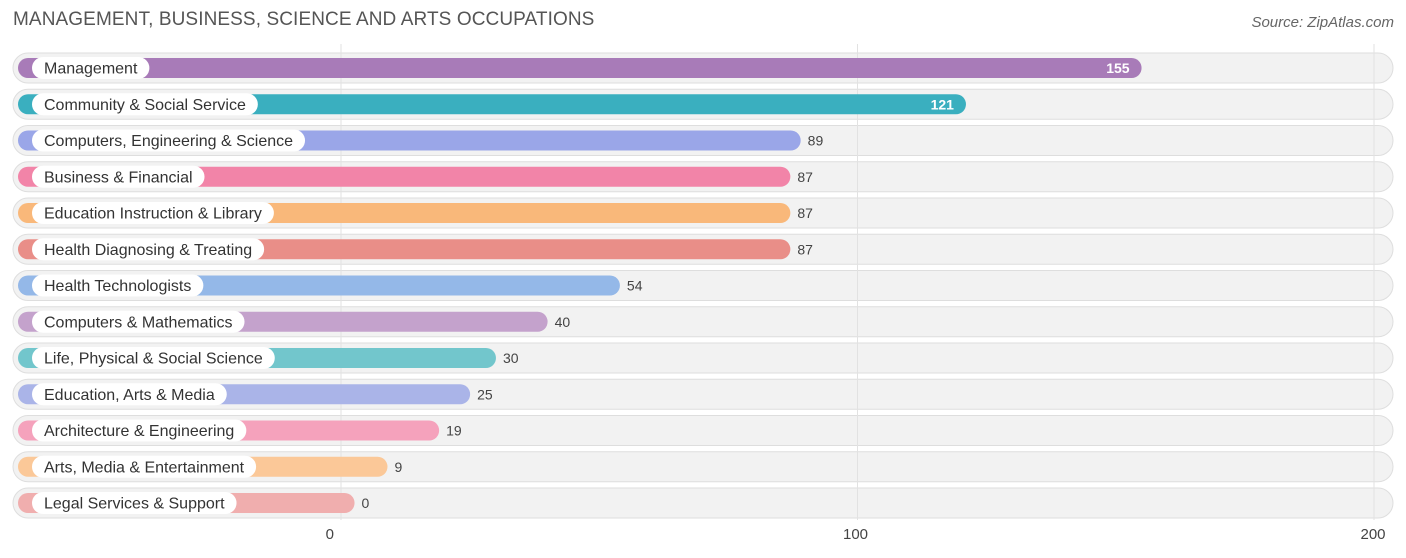 Image resolution: width=1406 pixels, height=558 pixels. I want to click on category-label: Health Technologists, so click(117, 286).